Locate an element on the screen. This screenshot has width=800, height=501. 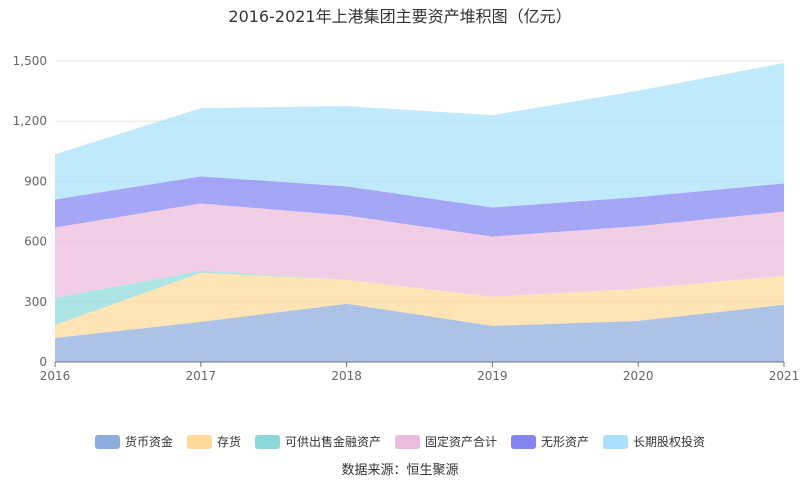
x-tick-label: 2020 is located at coordinates (638, 376).